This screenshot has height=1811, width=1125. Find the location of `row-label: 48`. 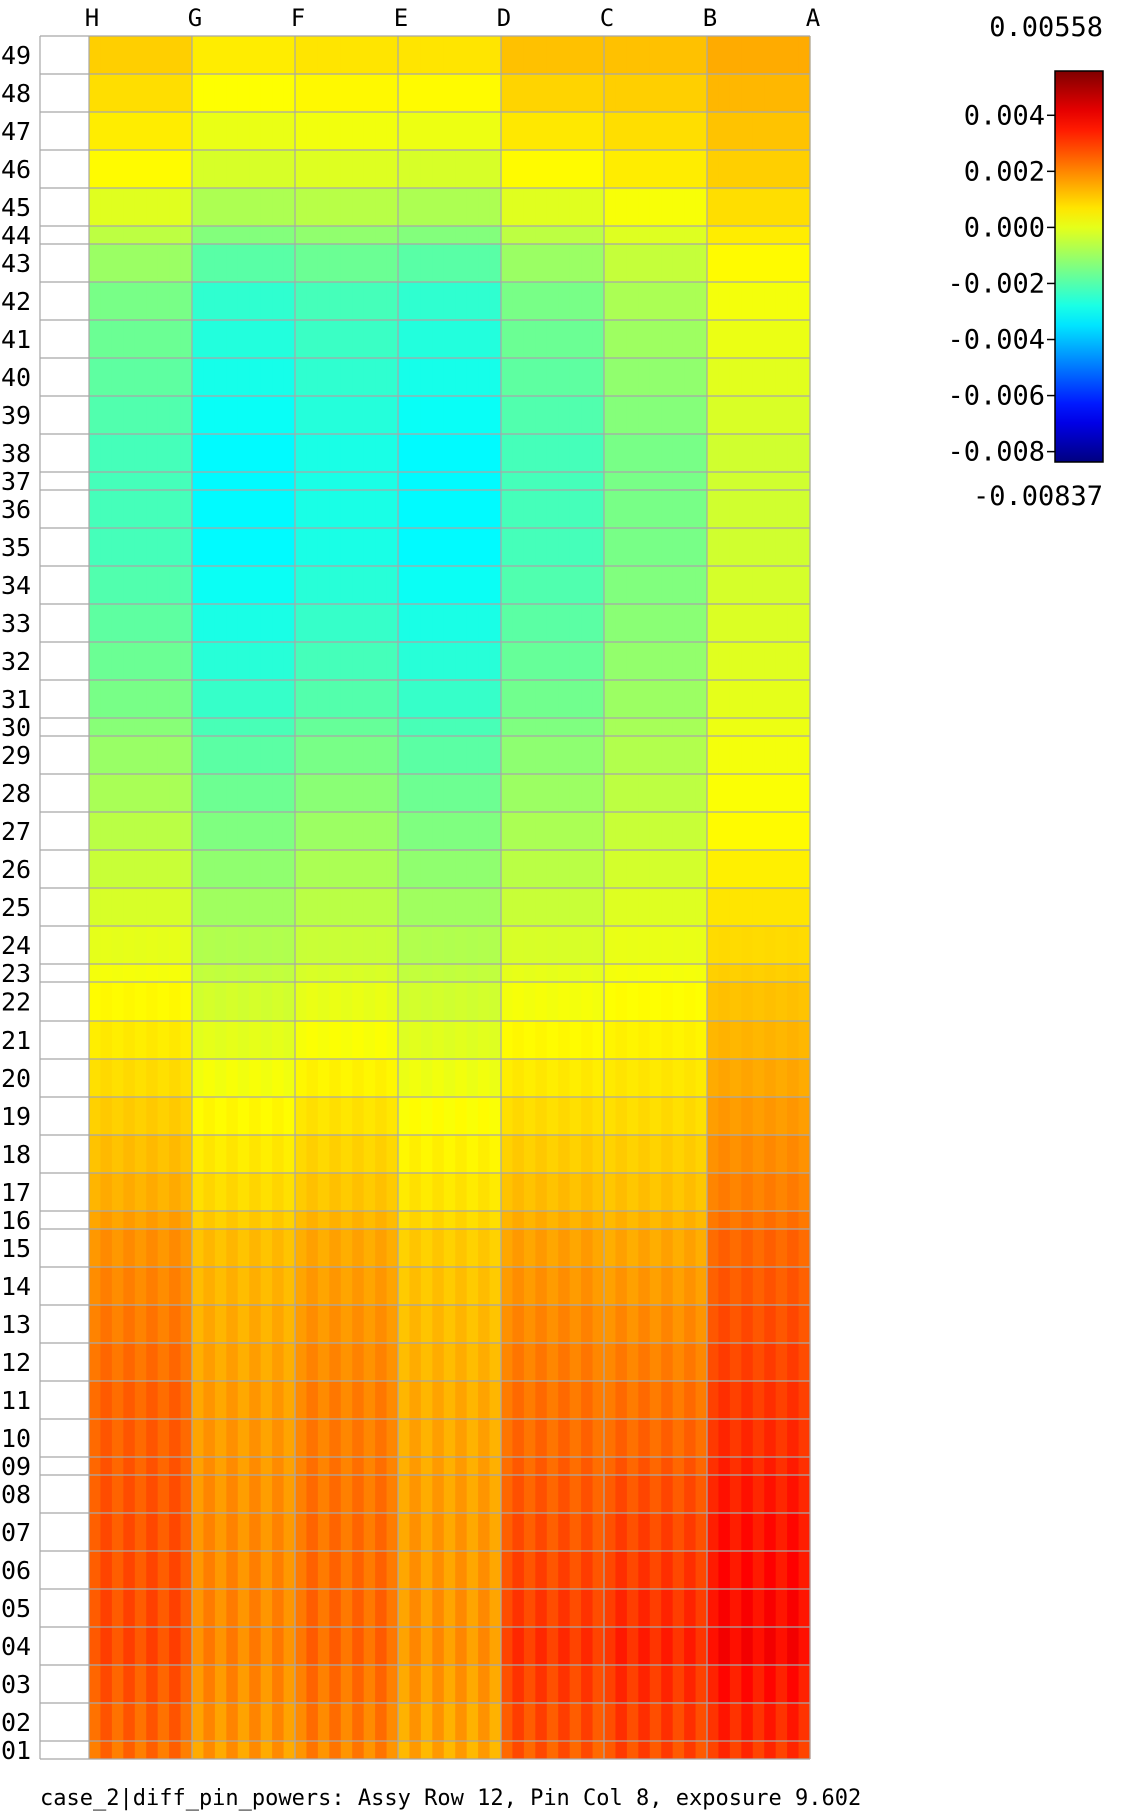

row-label: 48 is located at coordinates (16, 93).